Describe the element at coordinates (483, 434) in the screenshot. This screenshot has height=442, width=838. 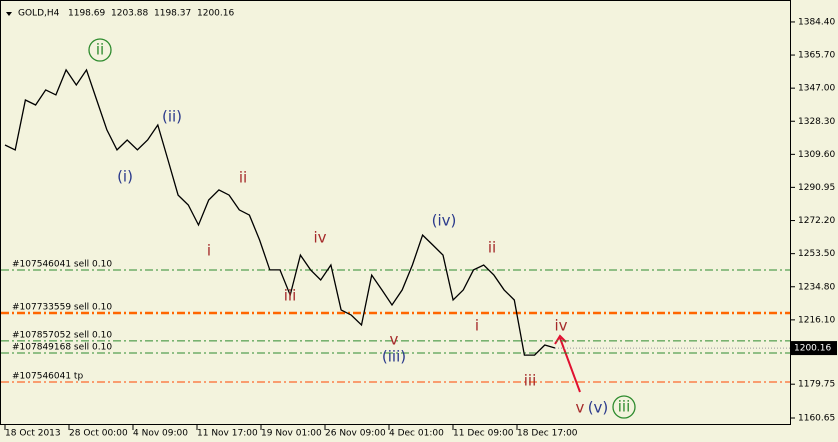
I see `x-tick-label: 11 Dec 09:00` at that location.